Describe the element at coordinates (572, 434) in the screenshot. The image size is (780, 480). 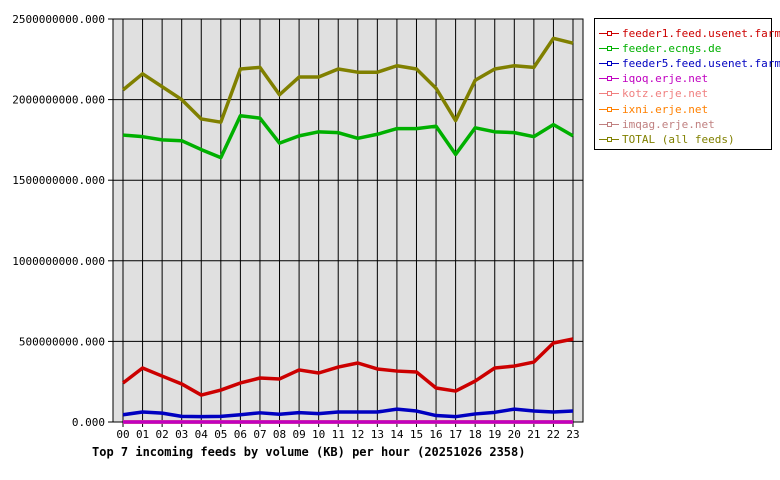
I see `x-tick-label: 23` at that location.